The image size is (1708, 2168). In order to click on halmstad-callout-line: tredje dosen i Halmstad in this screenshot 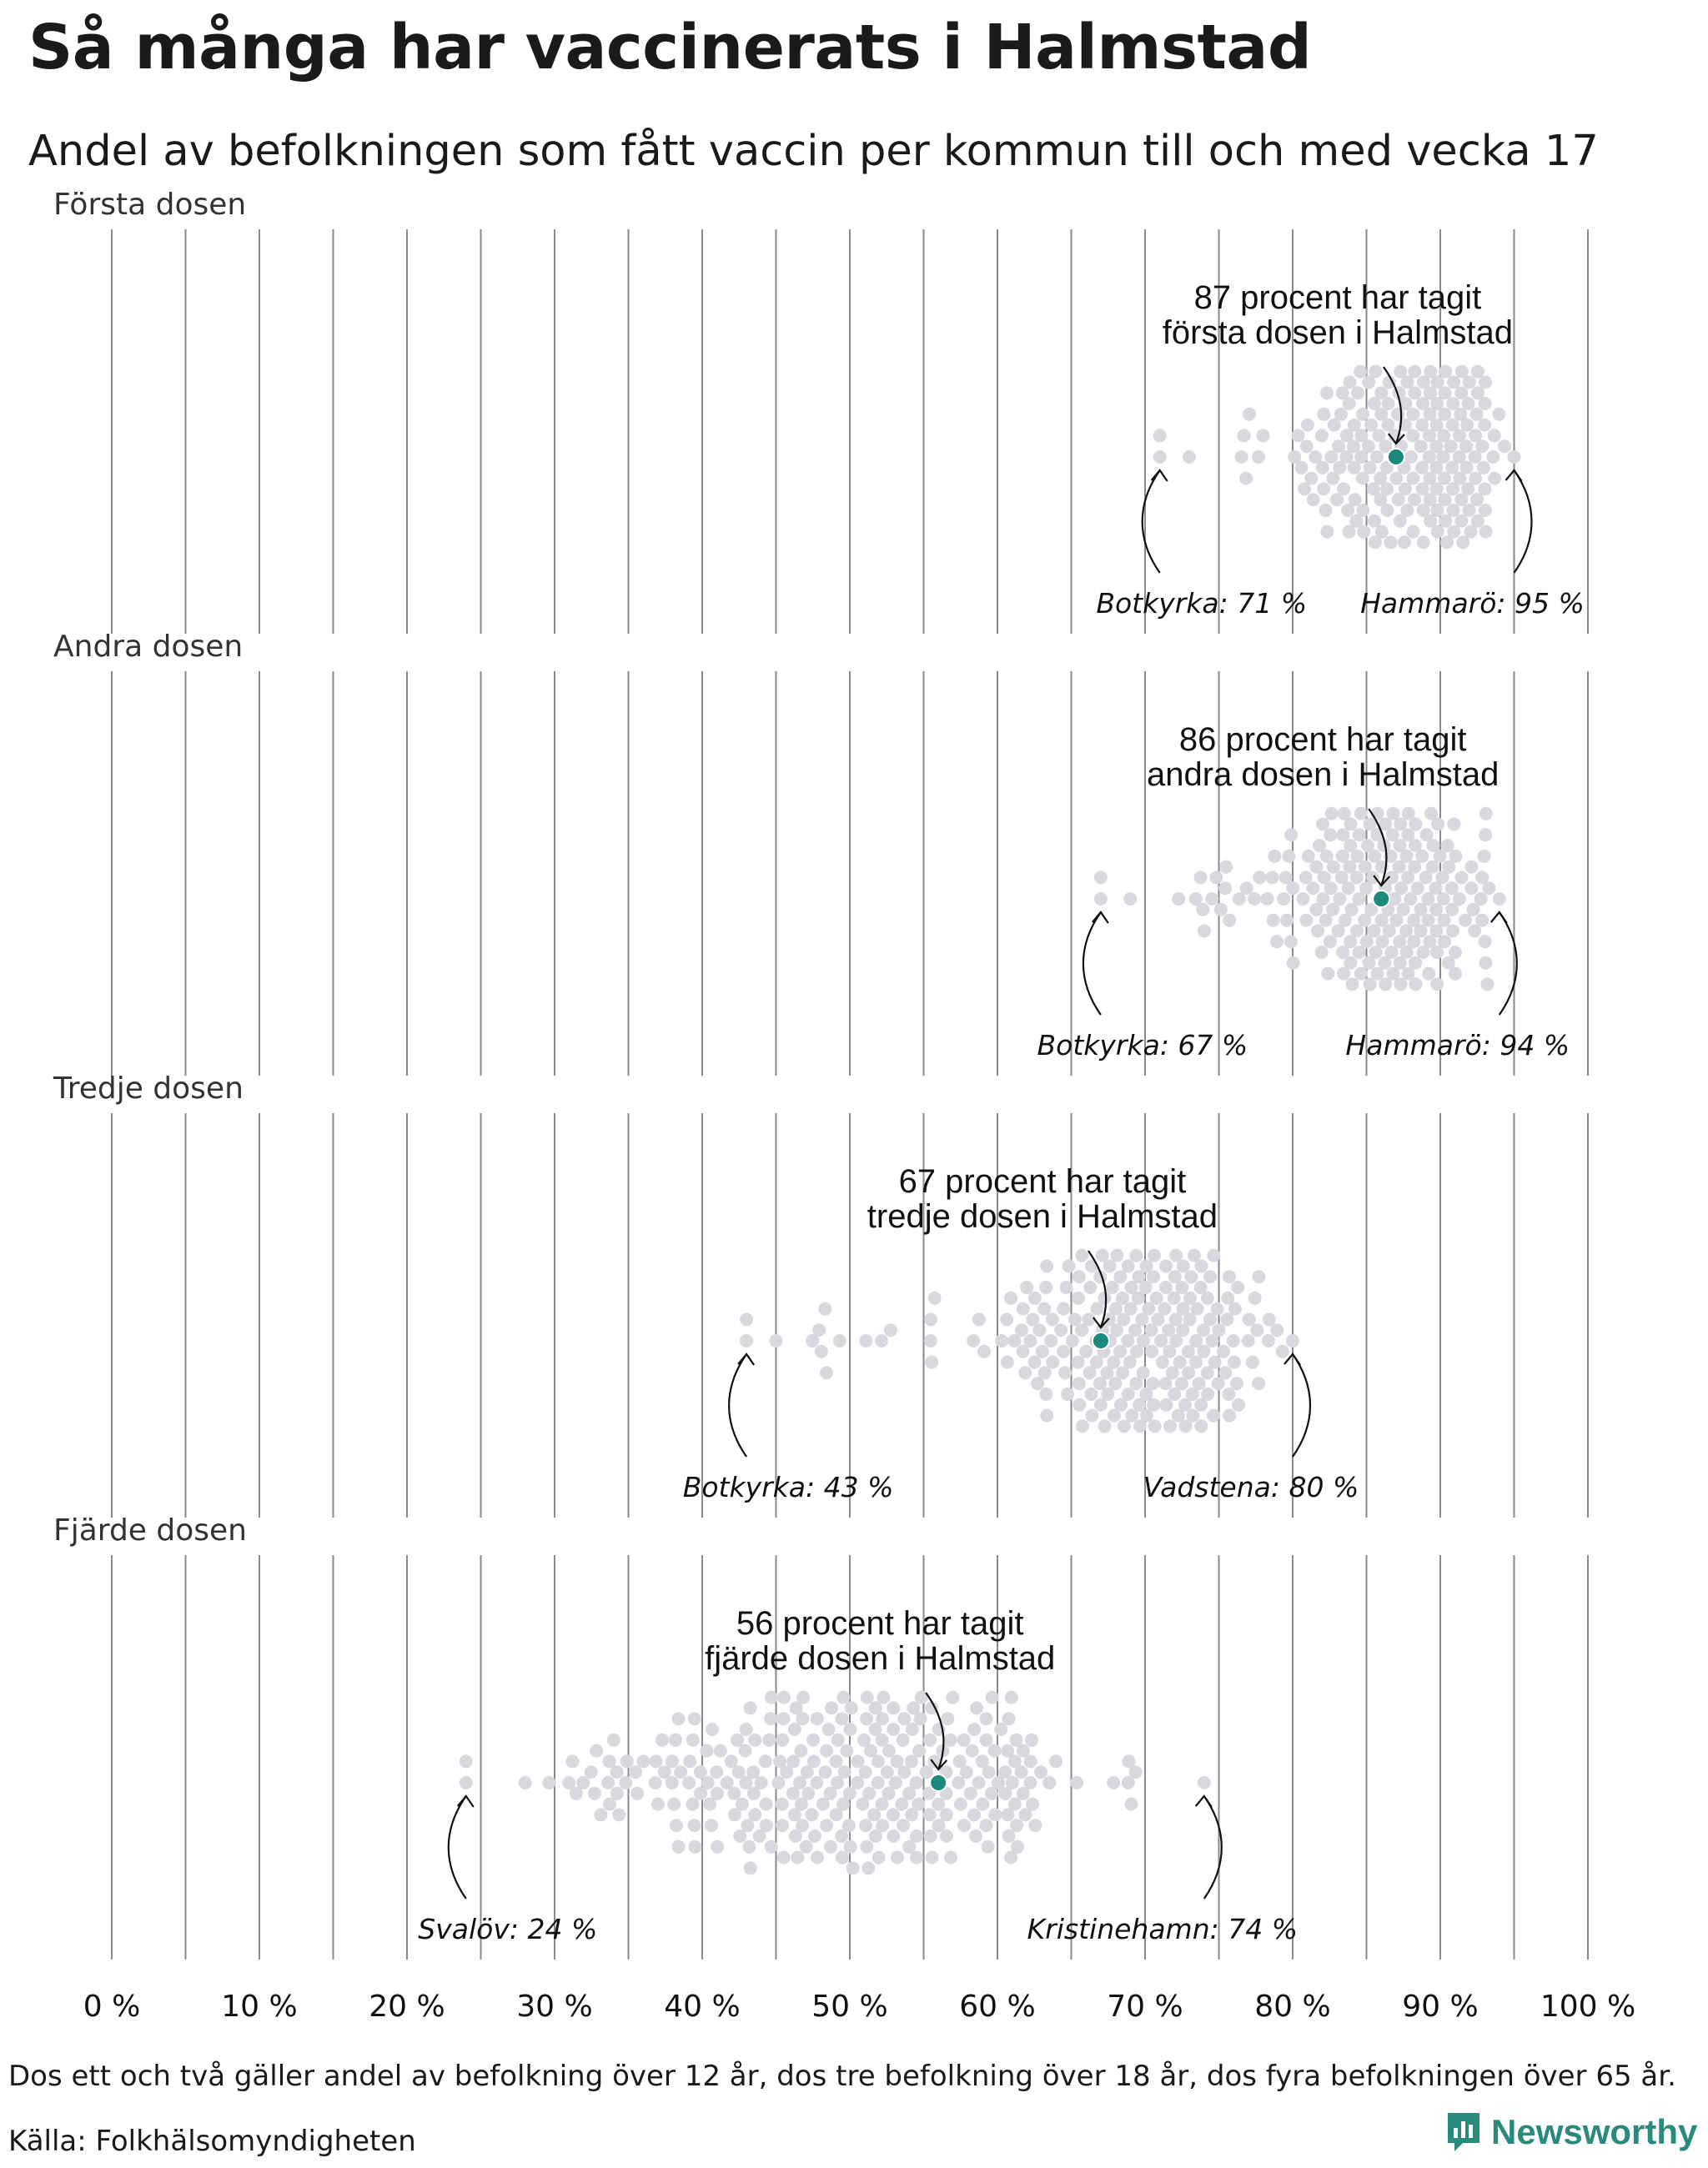, I will do `click(1042, 1216)`.